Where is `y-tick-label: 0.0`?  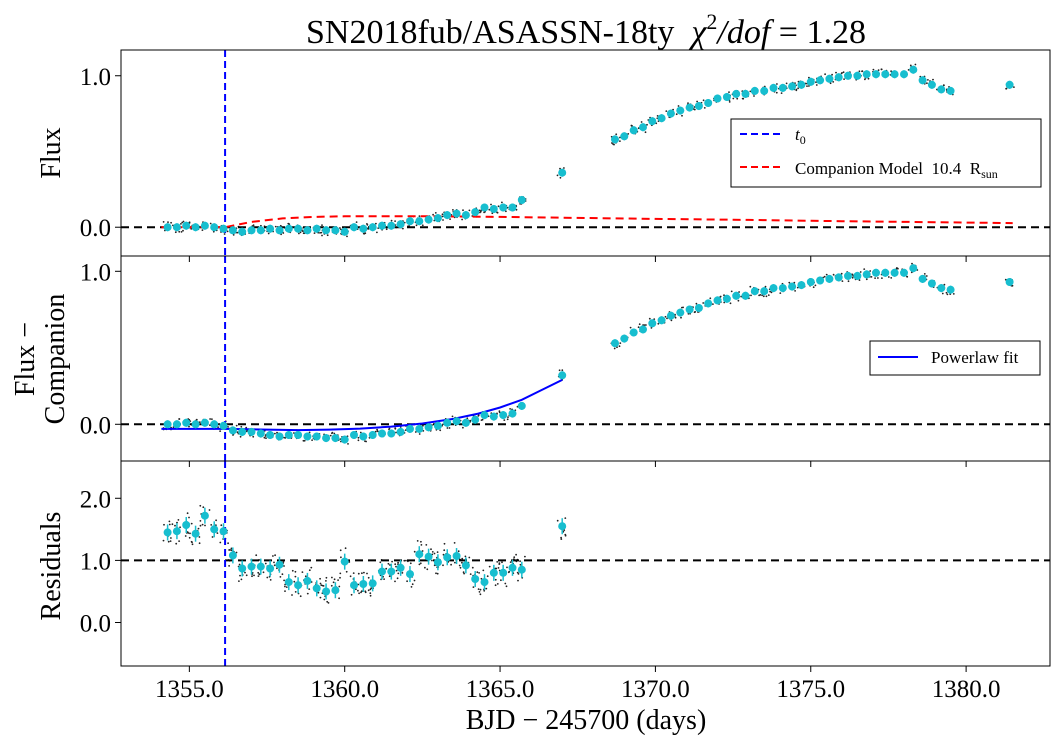 y-tick-label: 0.0 is located at coordinates (95, 624).